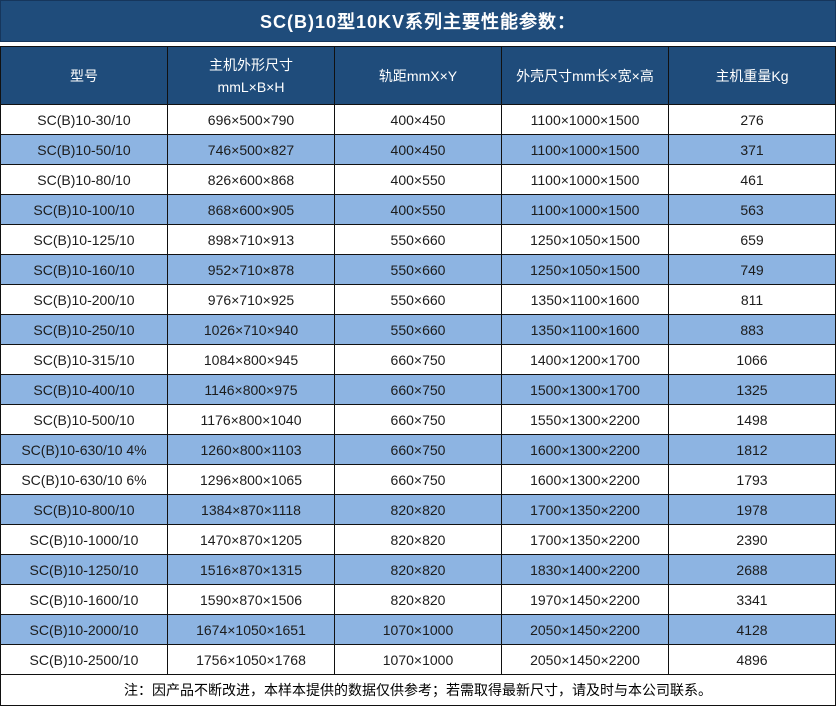 The image size is (836, 706). What do you see at coordinates (84, 569) in the screenshot?
I see `cell: SC(B)10-1250/10` at bounding box center [84, 569].